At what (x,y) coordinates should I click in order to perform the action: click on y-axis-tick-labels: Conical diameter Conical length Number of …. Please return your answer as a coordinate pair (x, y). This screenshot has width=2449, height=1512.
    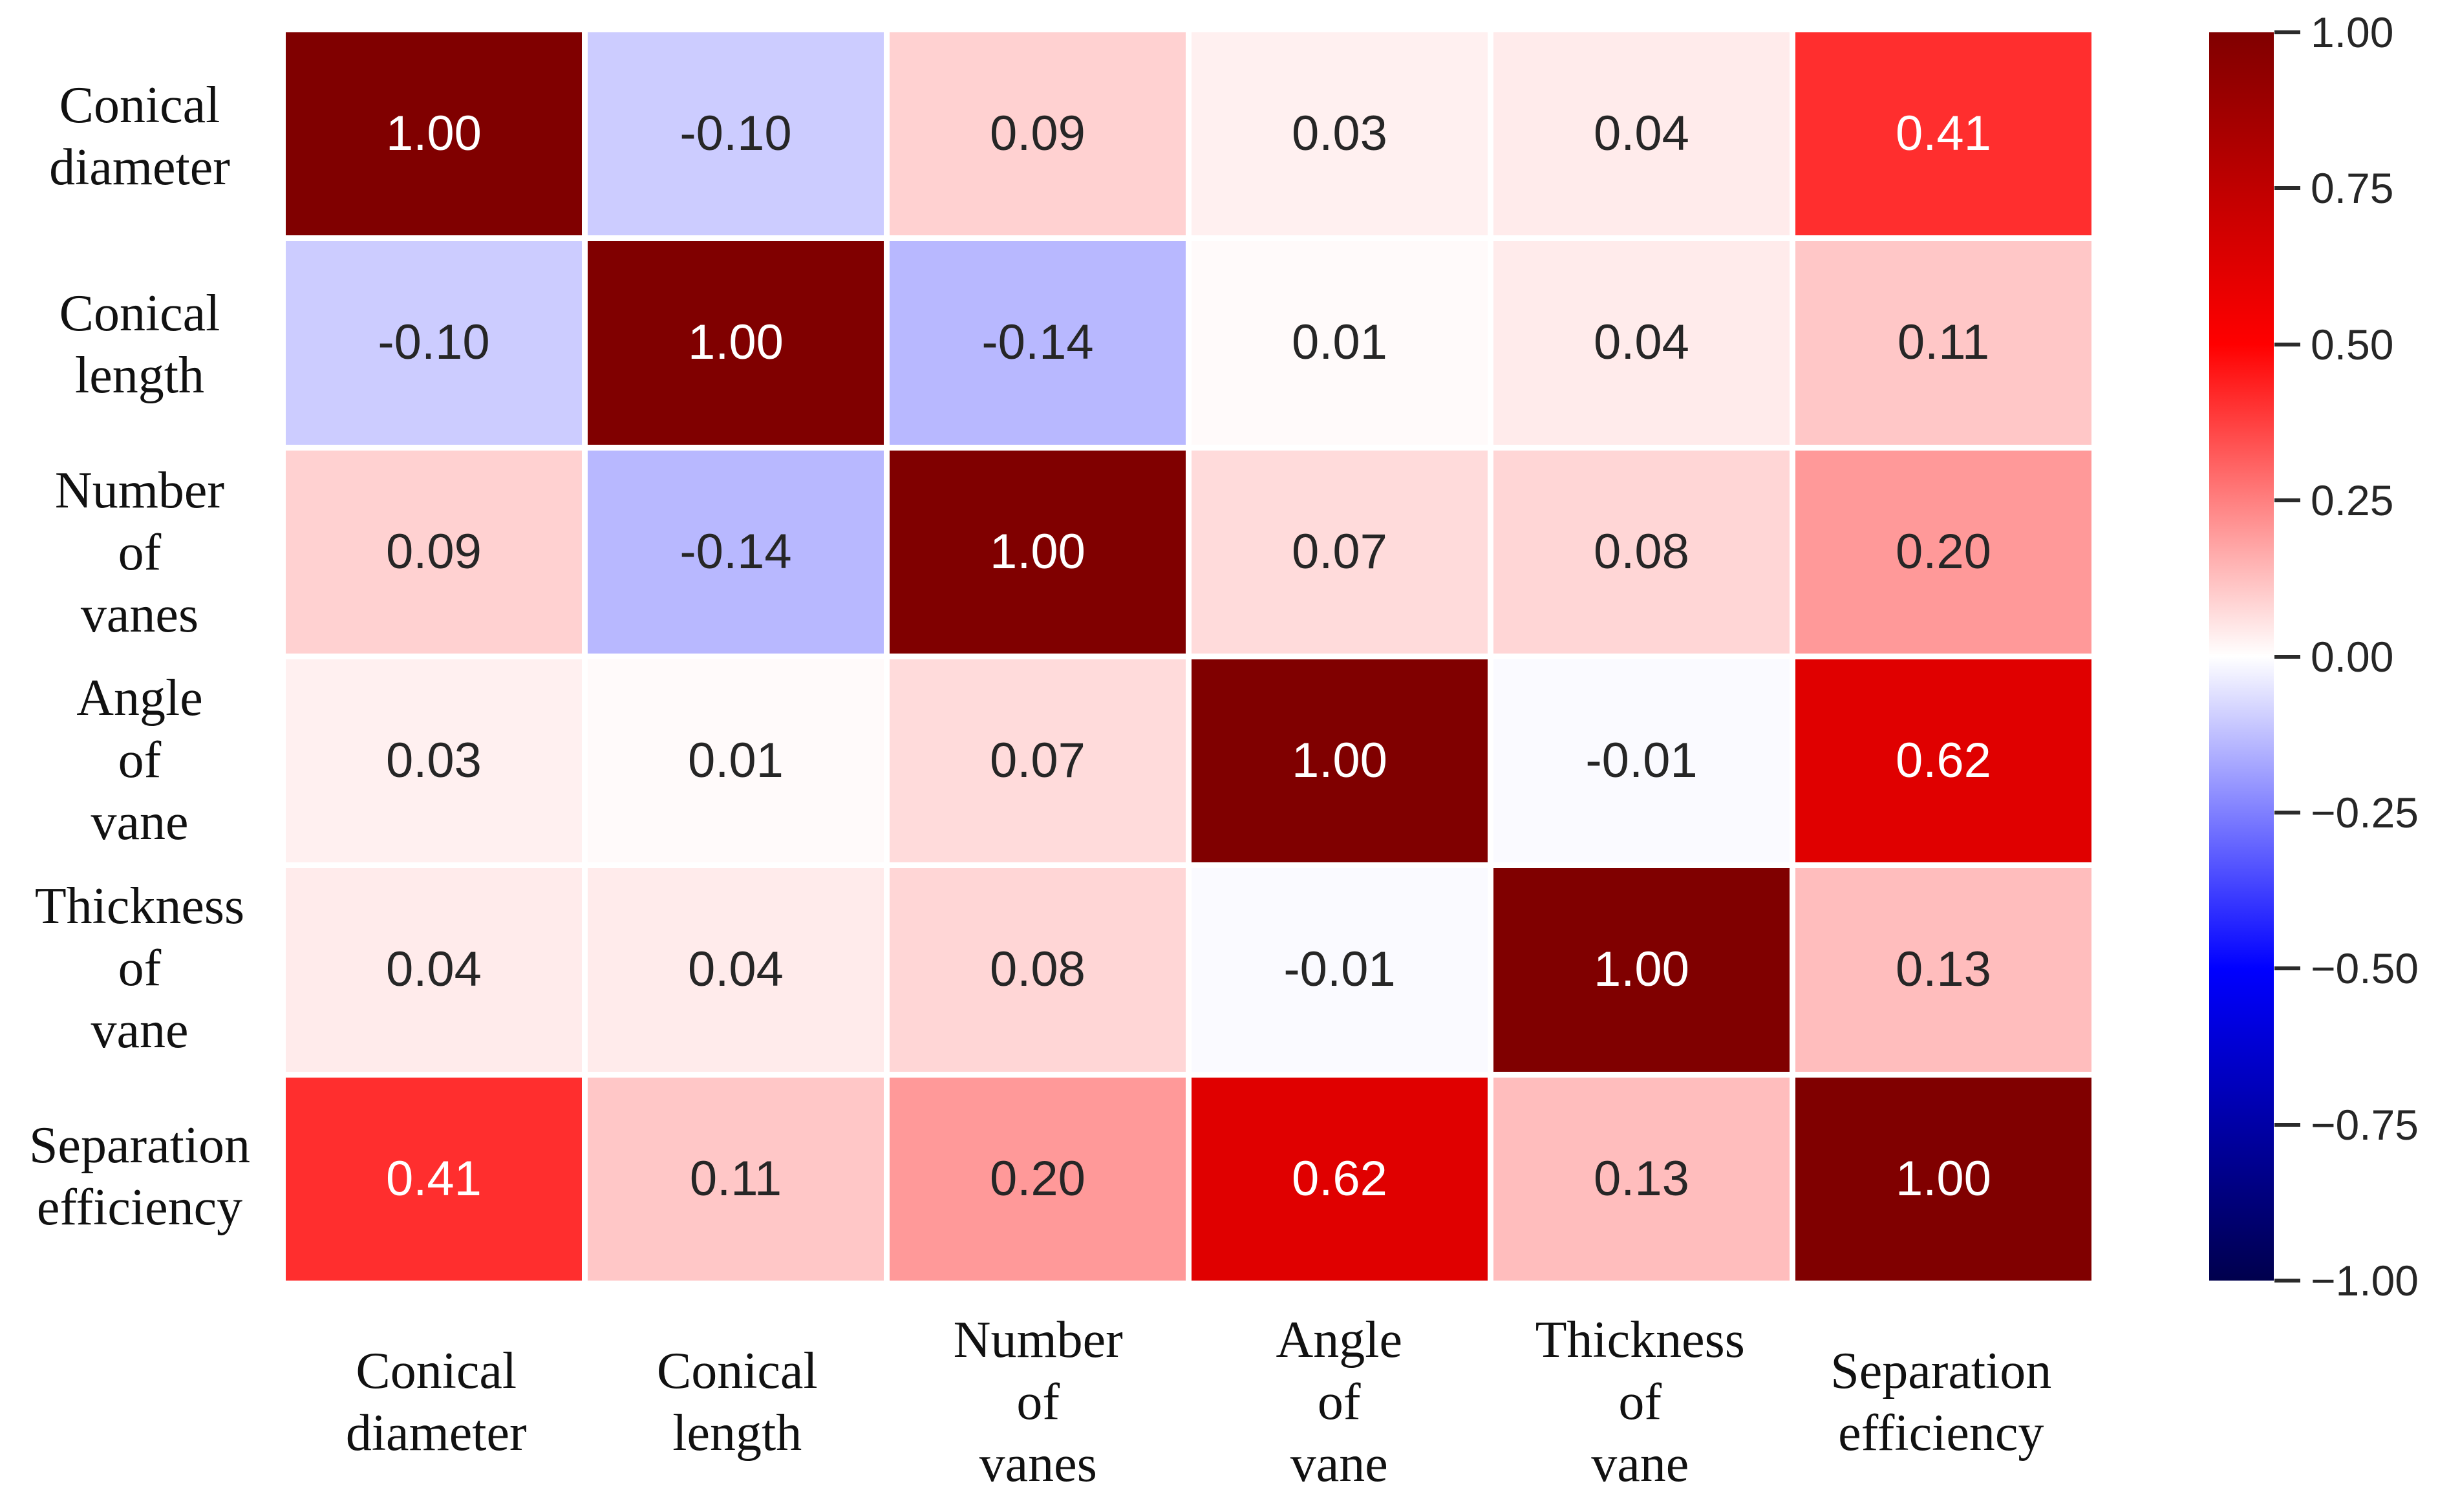
    Looking at the image, I should click on (139, 656).